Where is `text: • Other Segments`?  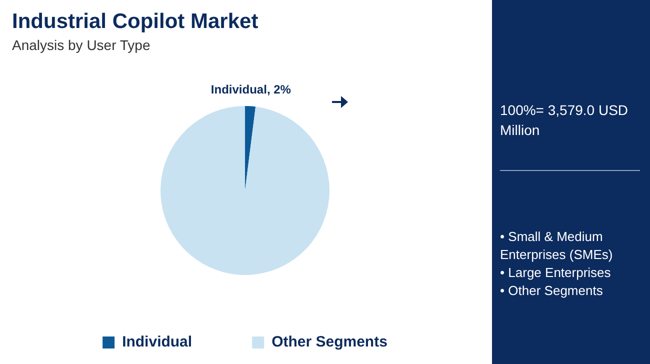
text: • Other Segments is located at coordinates (552, 291).